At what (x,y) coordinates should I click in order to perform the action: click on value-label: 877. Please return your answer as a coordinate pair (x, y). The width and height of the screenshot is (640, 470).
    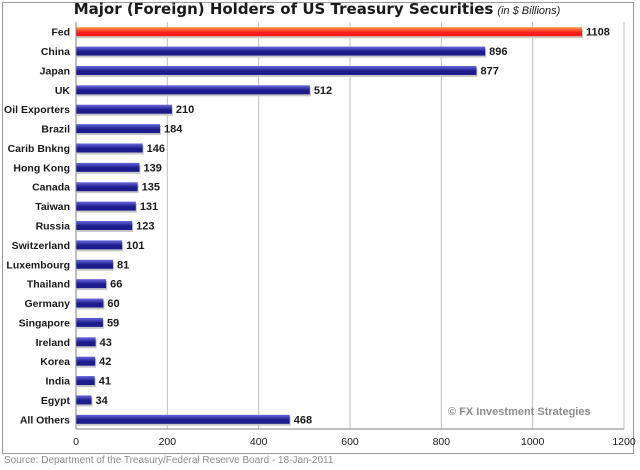
    Looking at the image, I should click on (489, 71).